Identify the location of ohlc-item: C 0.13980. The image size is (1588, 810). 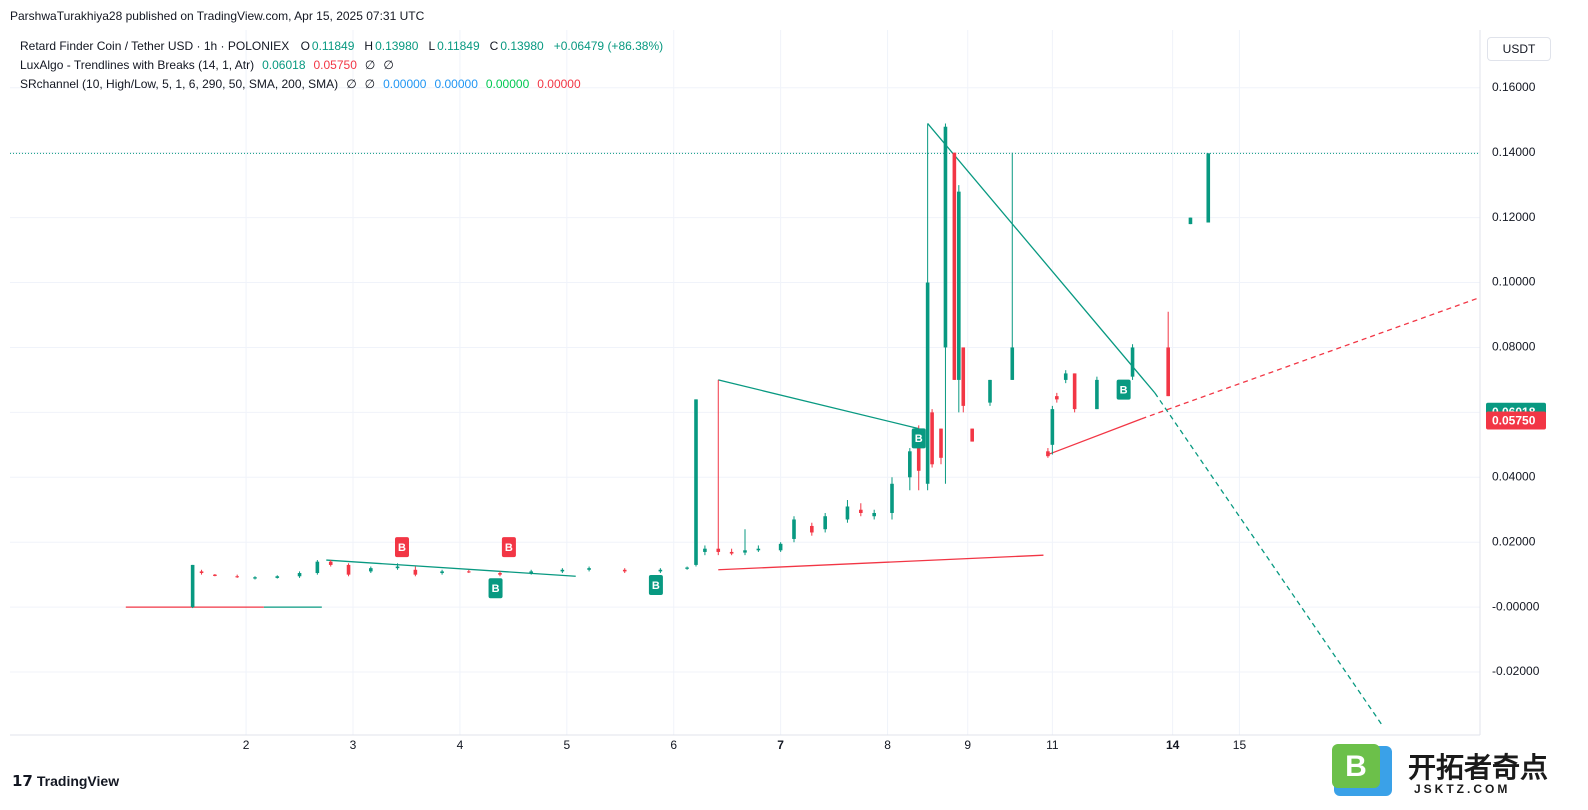
(518, 46).